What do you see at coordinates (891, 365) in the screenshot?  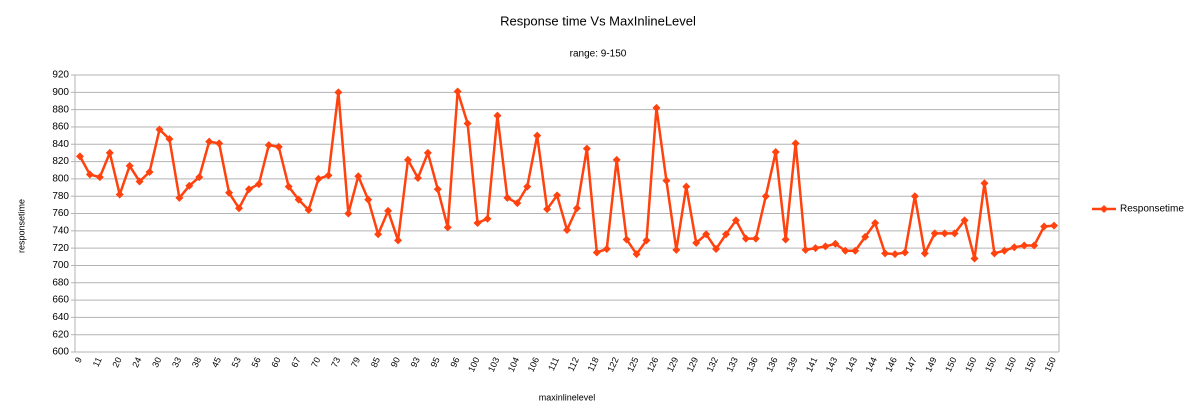 I see `x-tick-label: 146` at bounding box center [891, 365].